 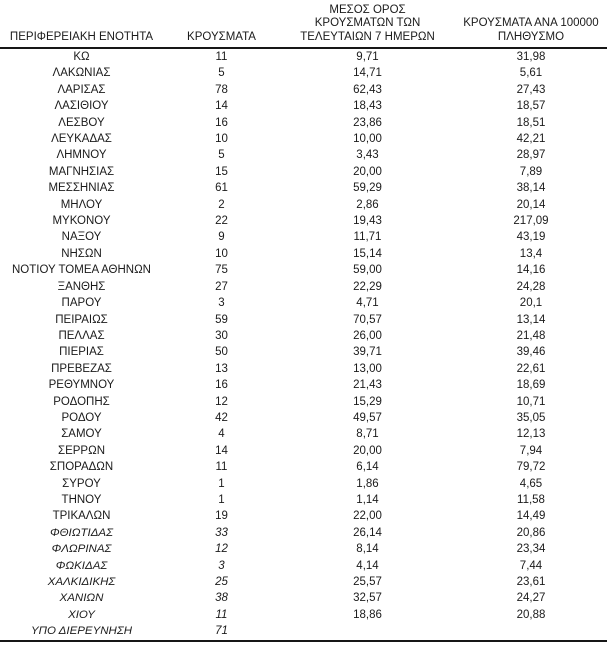 What do you see at coordinates (221, 516) in the screenshot?
I see `cases-cell: 19` at bounding box center [221, 516].